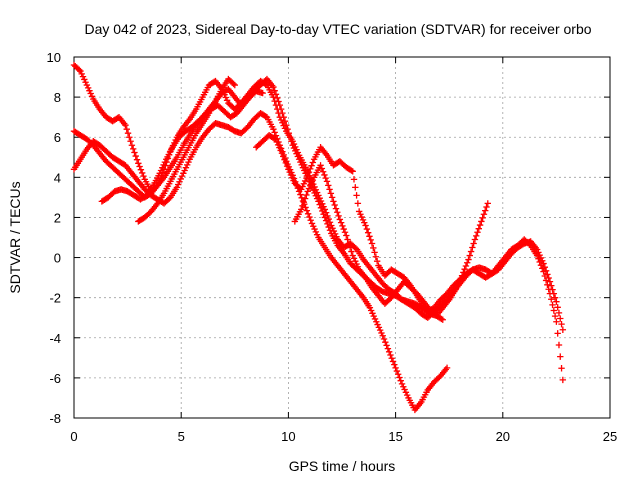  What do you see at coordinates (503, 436) in the screenshot?
I see `x-tick-label: 20` at bounding box center [503, 436].